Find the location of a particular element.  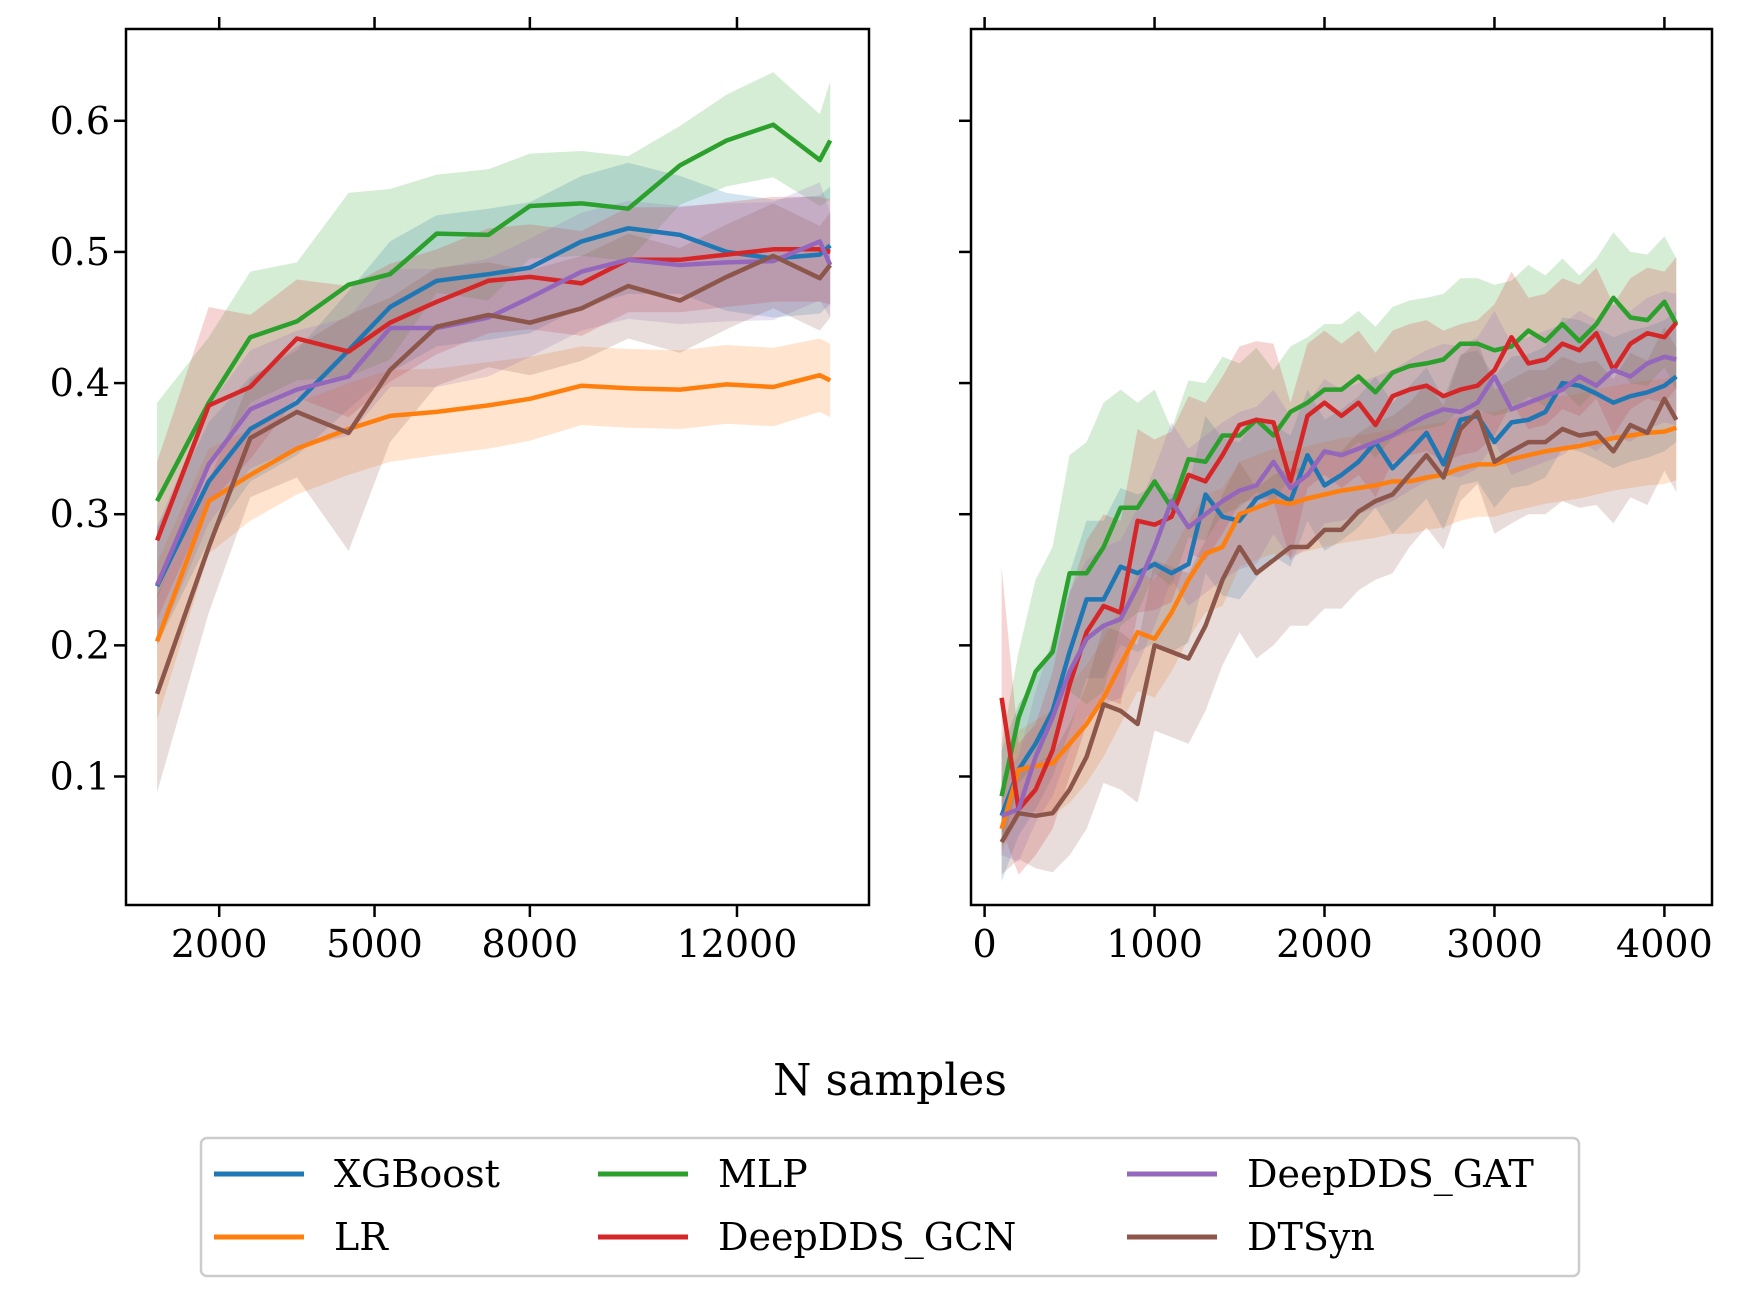

right-line-dtsyn is located at coordinates (1339, 620).